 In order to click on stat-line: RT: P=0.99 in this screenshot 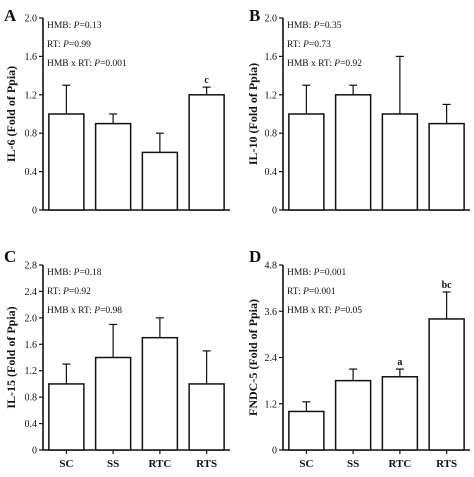, I will do `click(69, 45)`.